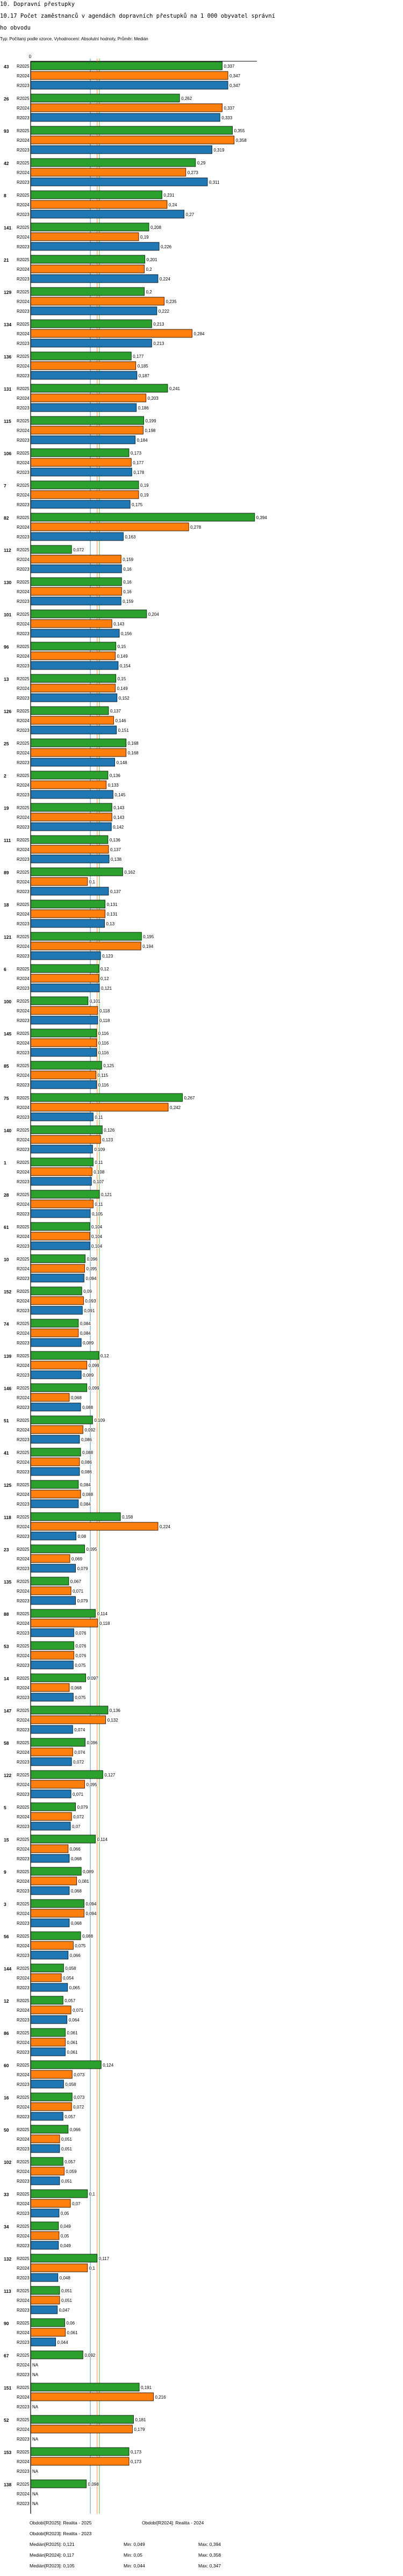 This screenshot has width=403, height=2576. Describe the element at coordinates (7, 1034) in the screenshot. I see `category-label: 145` at that location.